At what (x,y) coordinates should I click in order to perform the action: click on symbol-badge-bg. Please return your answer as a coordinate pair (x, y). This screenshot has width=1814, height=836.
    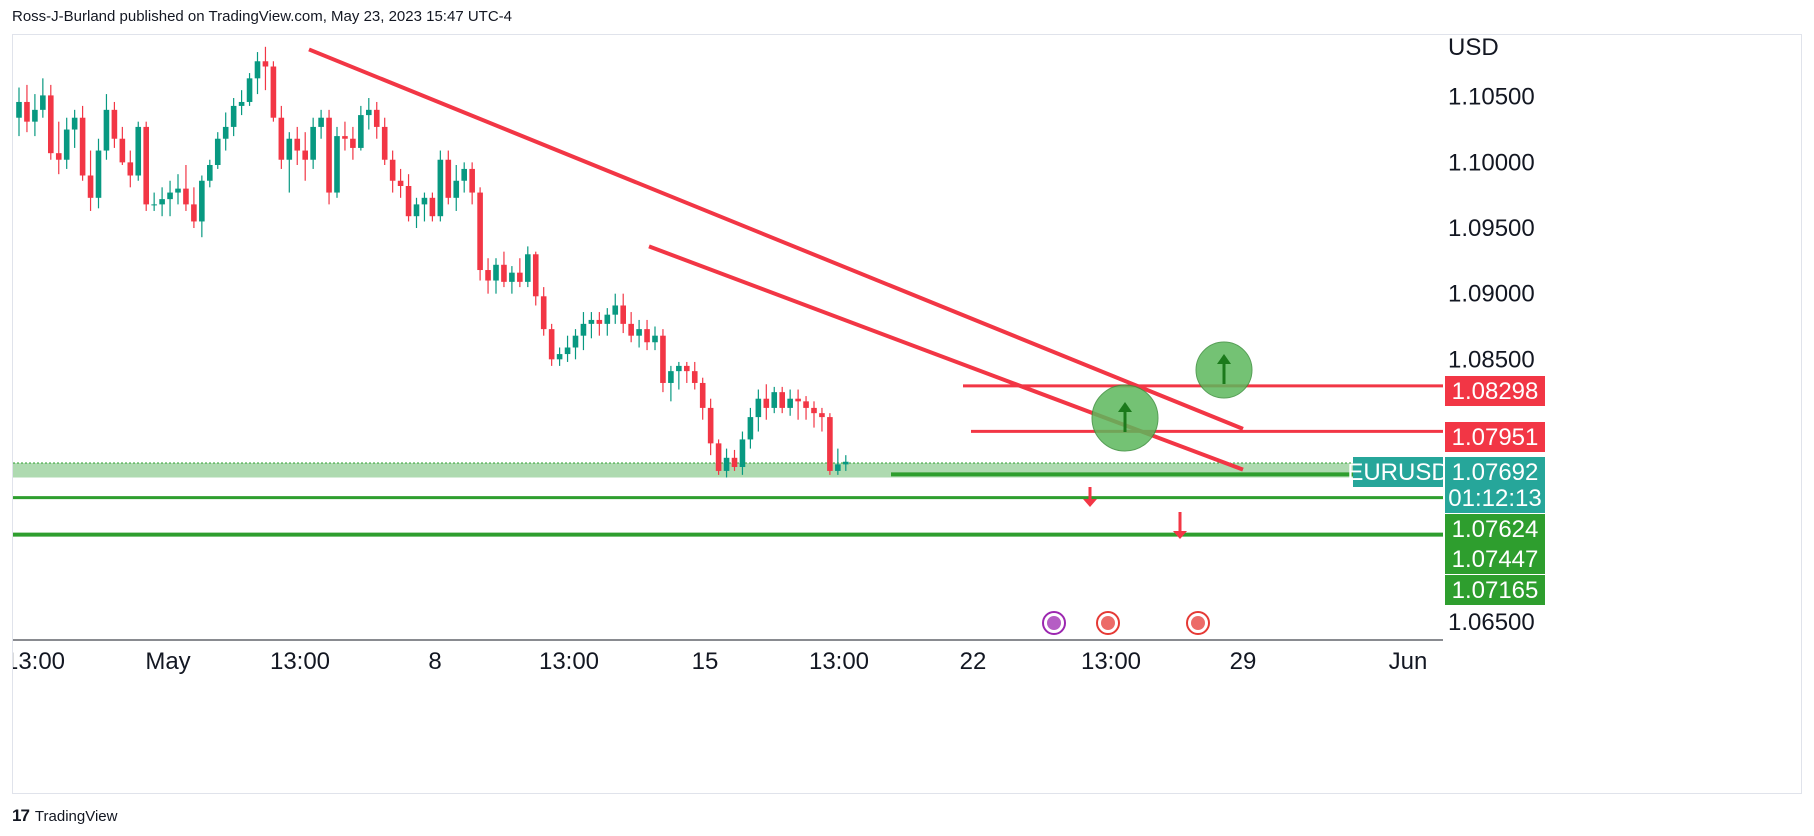
    Looking at the image, I should click on (1398, 472).